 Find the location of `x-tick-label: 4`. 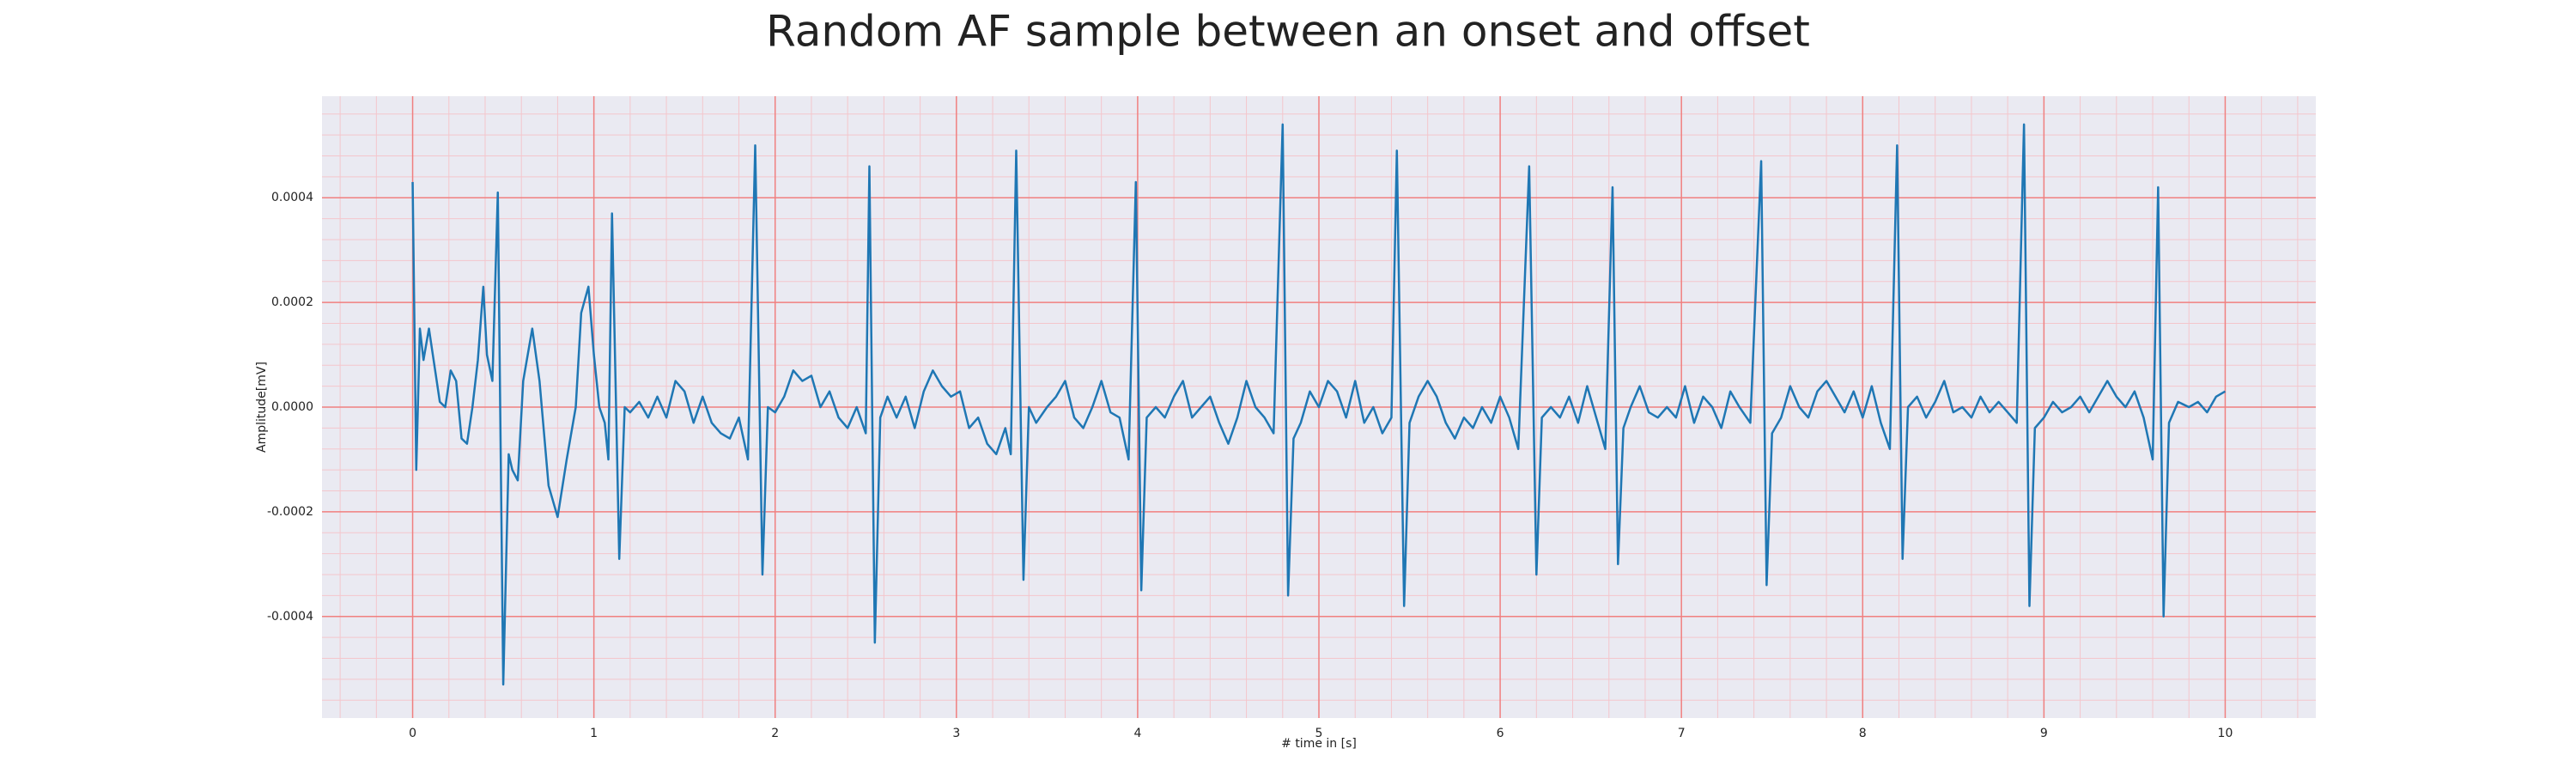

x-tick-label: 4 is located at coordinates (1137, 733).